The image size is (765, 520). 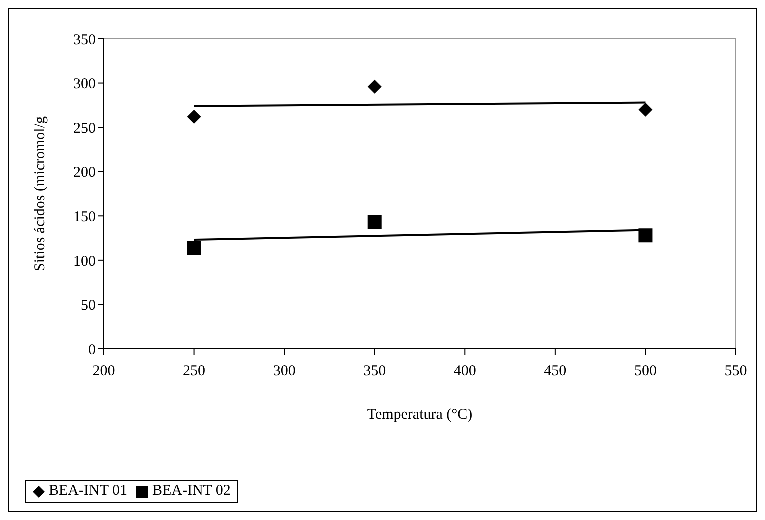 I want to click on x-tick-label: 300, so click(x=284, y=372).